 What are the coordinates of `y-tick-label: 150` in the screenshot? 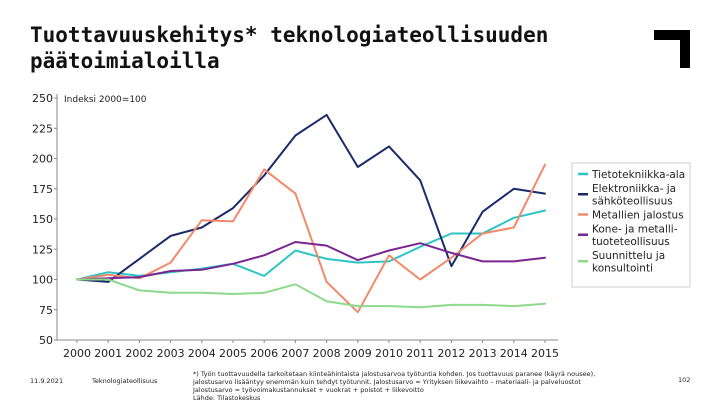 It's located at (42, 219).